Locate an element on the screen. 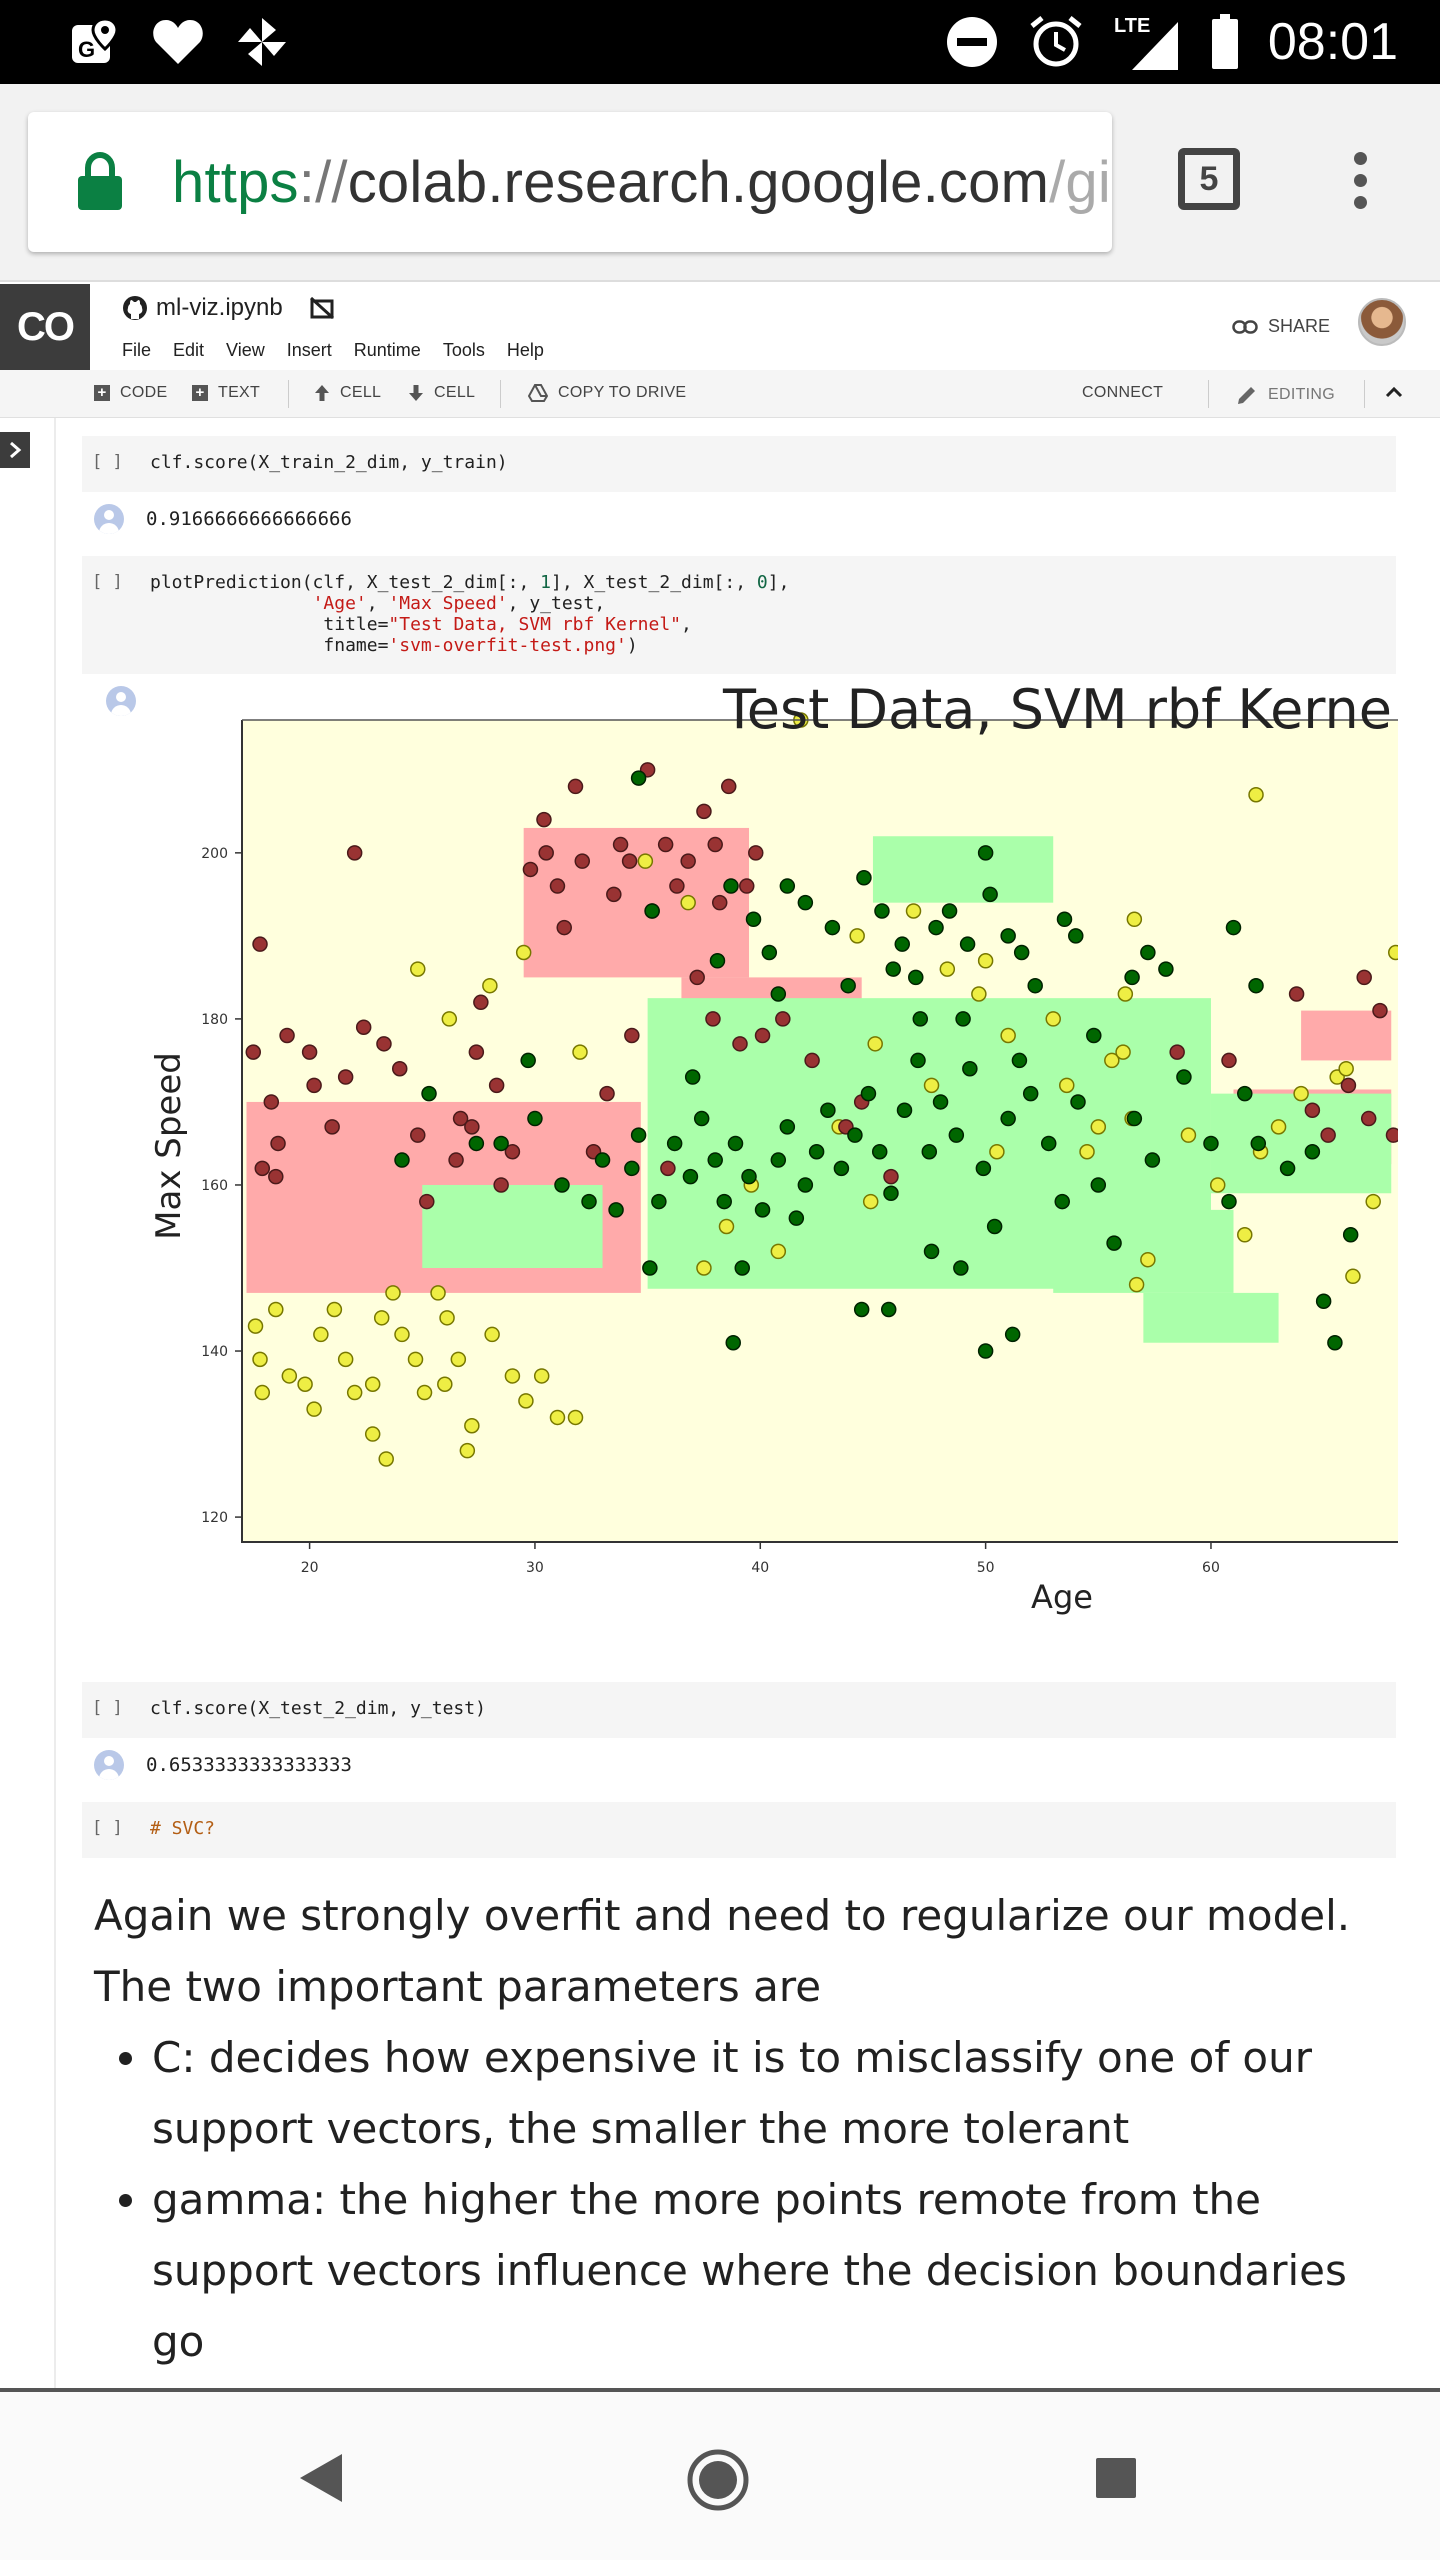  arrow-down-icon is located at coordinates (416, 393).